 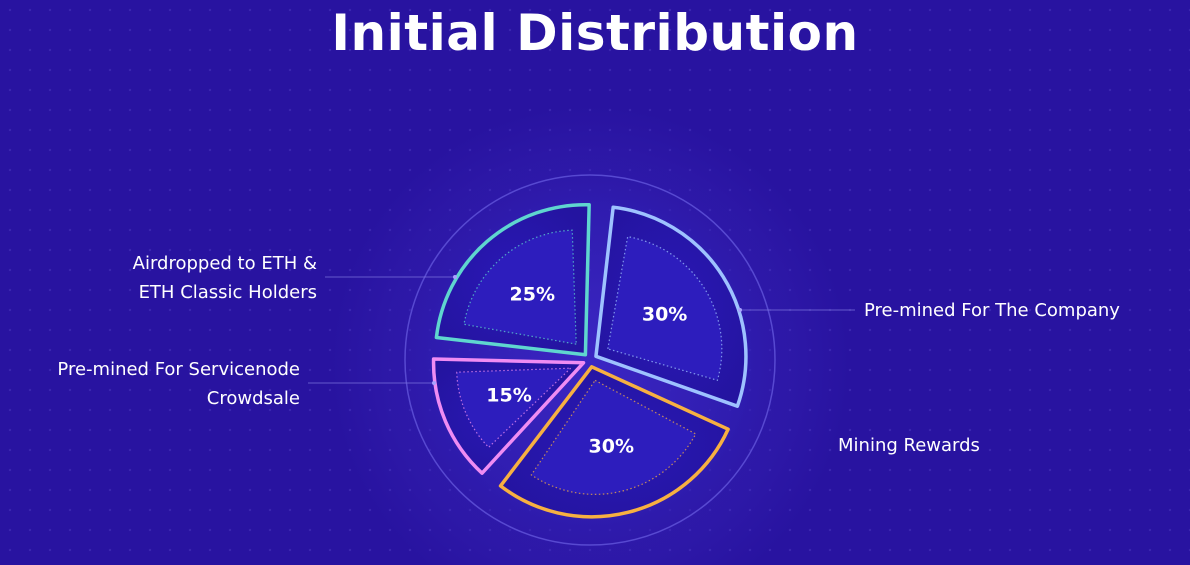 I want to click on slice-mining-inner, so click(x=613, y=437).